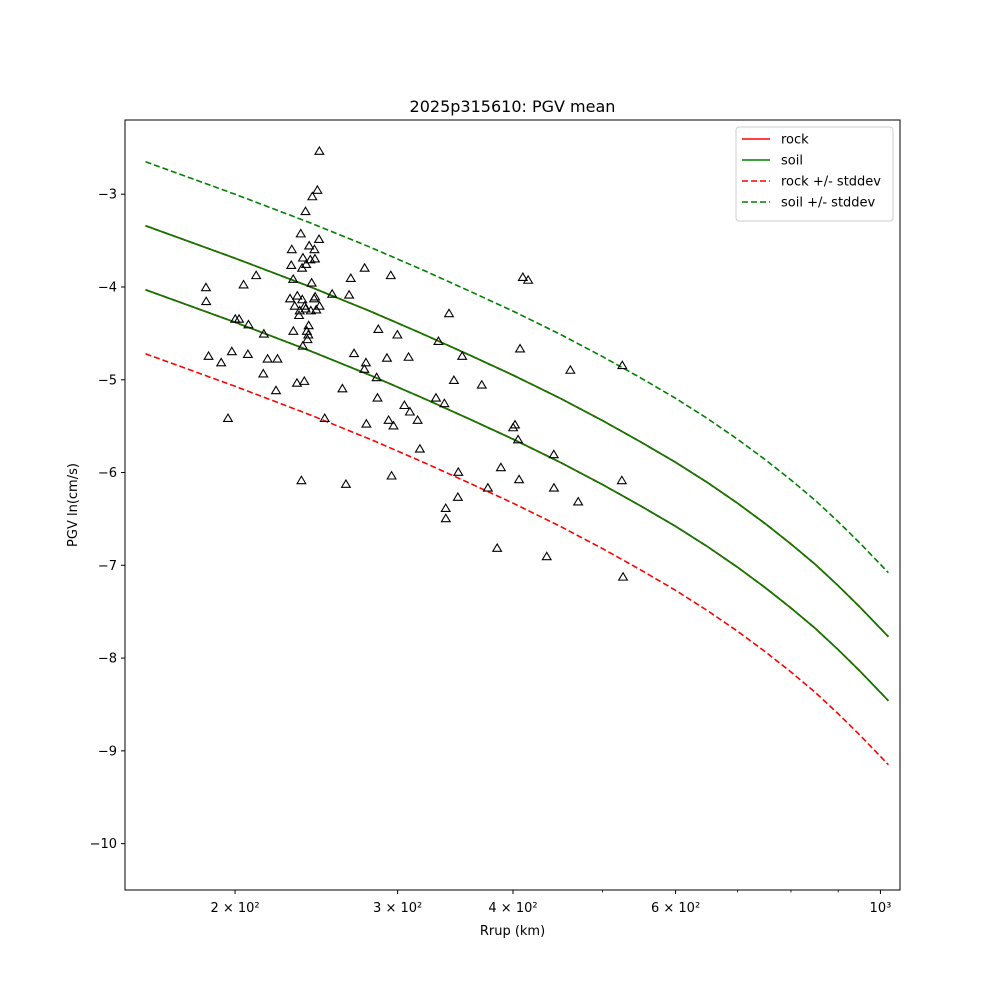  I want to click on x-axis-label: Rrup (km), so click(512, 931).